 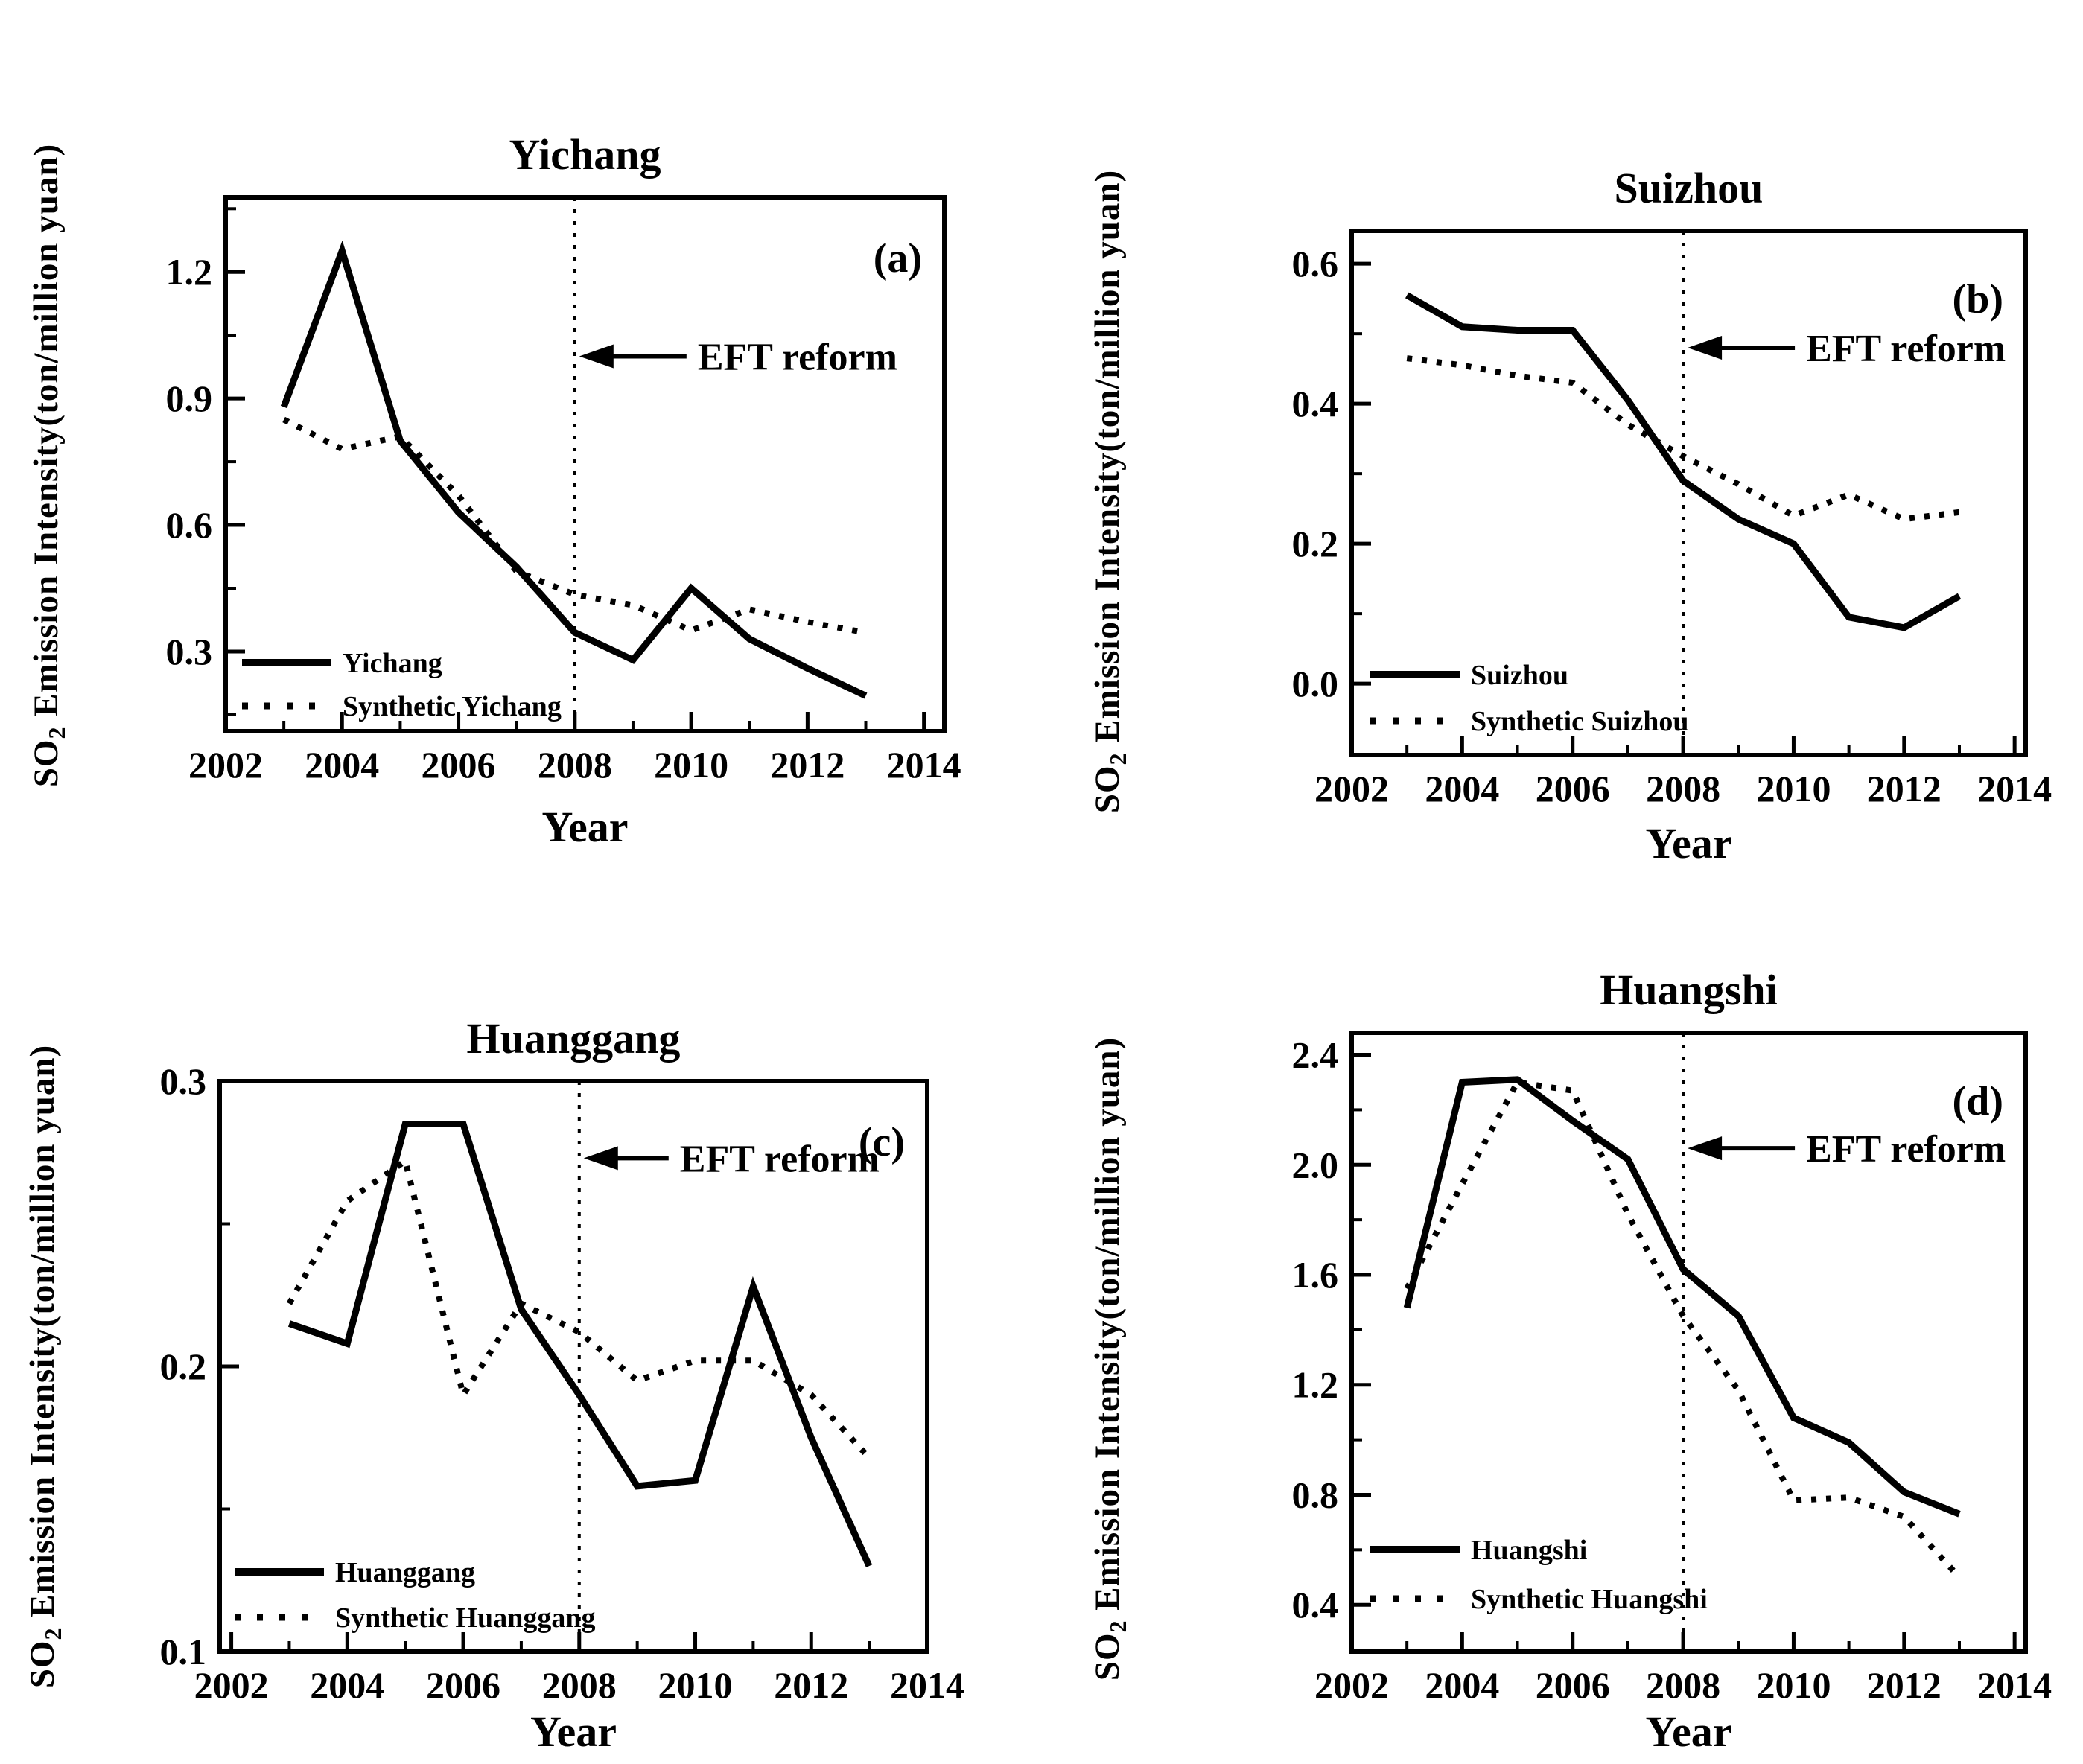 I want to click on y-tick-label: 2.0, so click(x=1315, y=1164).